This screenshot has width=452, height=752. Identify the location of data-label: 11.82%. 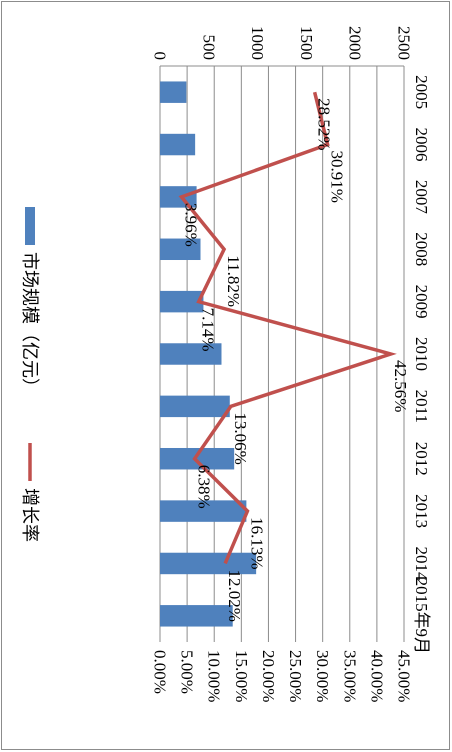
(233, 281).